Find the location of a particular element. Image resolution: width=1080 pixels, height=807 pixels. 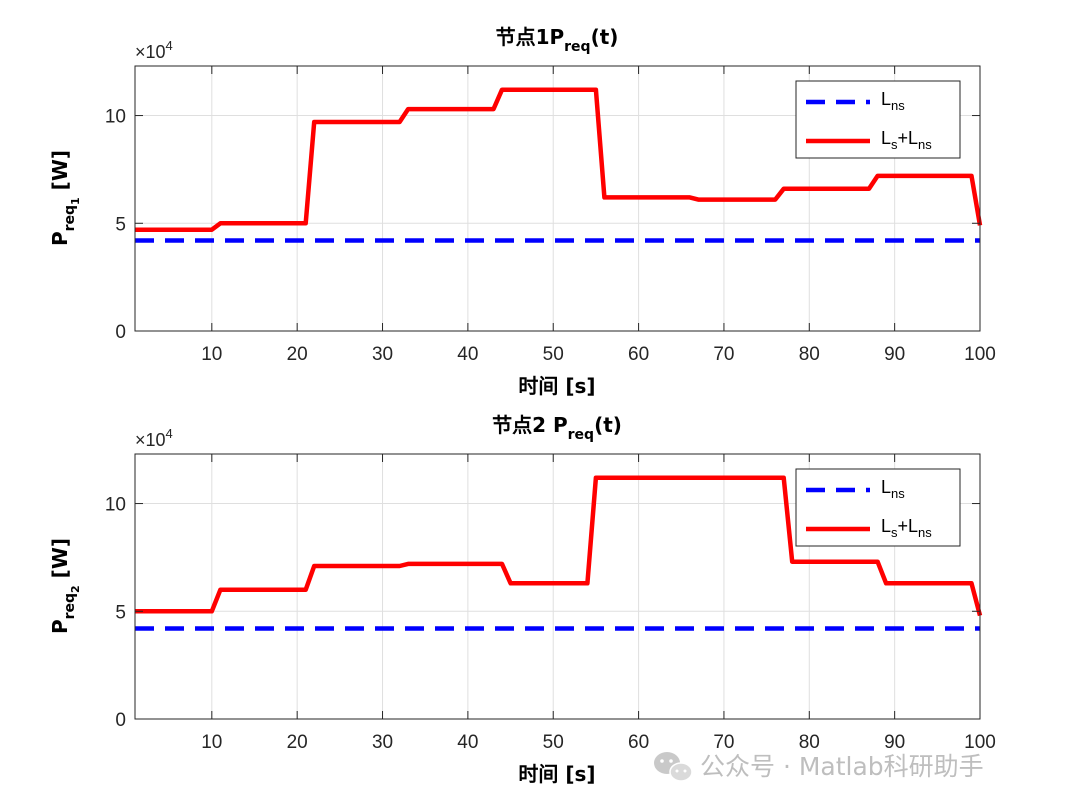

subplot-2-x-tick-labels: 10 20 30 40 50 60 70 80 90 100 is located at coordinates (598, 742).